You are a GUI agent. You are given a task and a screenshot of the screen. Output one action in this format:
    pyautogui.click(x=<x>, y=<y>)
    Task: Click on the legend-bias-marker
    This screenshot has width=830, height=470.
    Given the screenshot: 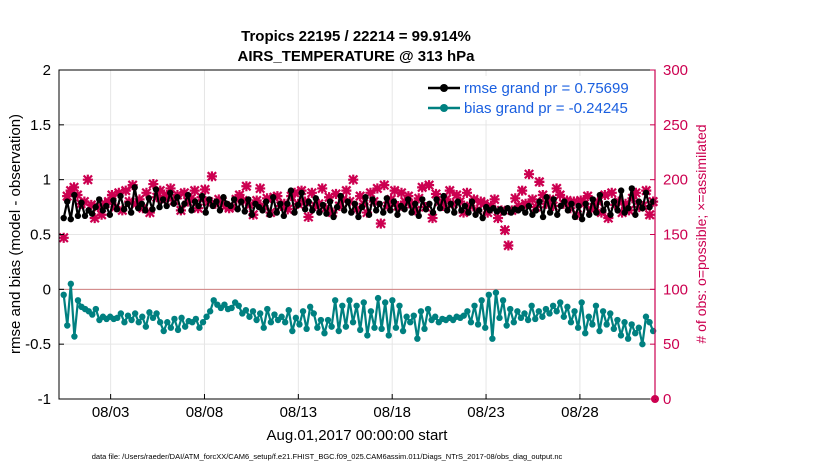 What is the action you would take?
    pyautogui.click(x=444, y=108)
    